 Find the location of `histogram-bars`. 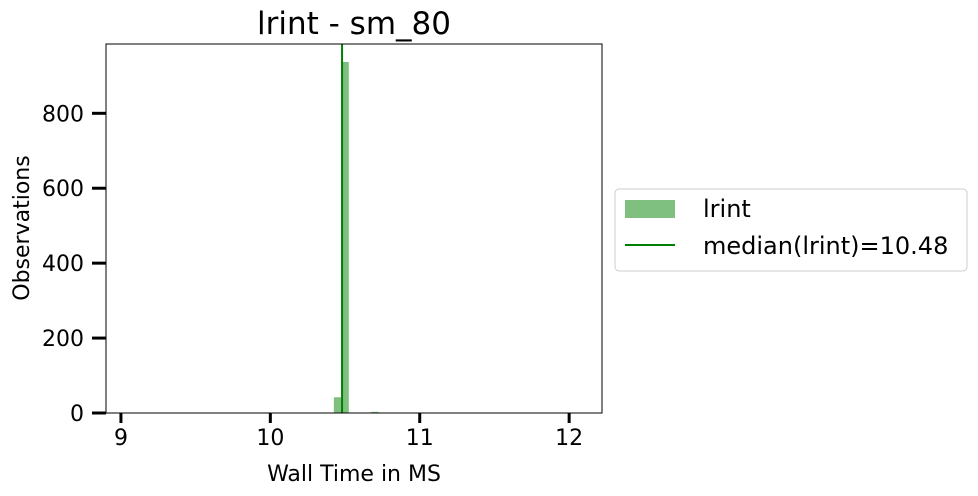

histogram-bars is located at coordinates (356, 237).